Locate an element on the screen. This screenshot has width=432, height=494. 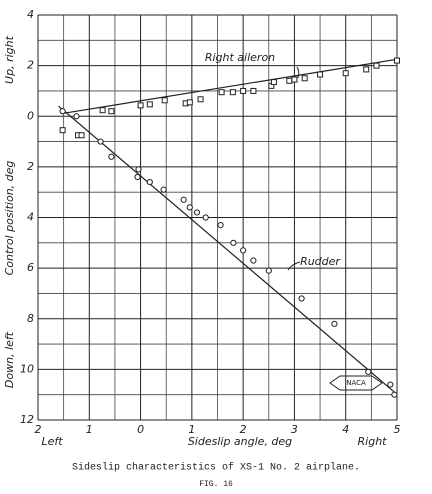
x-right-label: Right is located at coordinates (373, 441).